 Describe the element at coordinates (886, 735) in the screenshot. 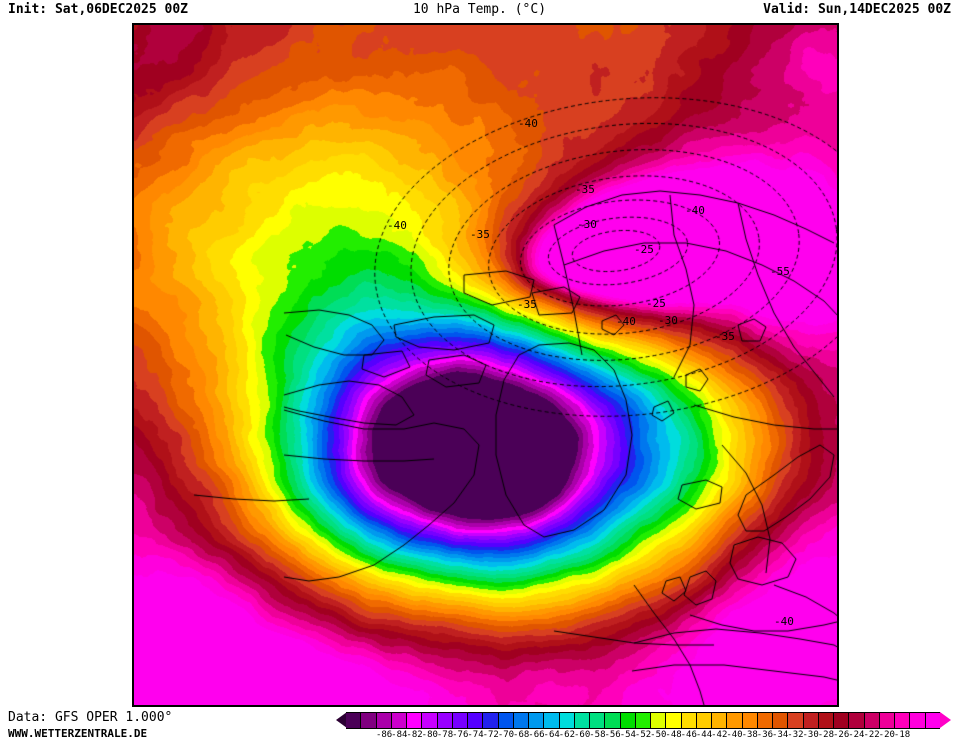

I see `colorbar-tick: -20` at that location.